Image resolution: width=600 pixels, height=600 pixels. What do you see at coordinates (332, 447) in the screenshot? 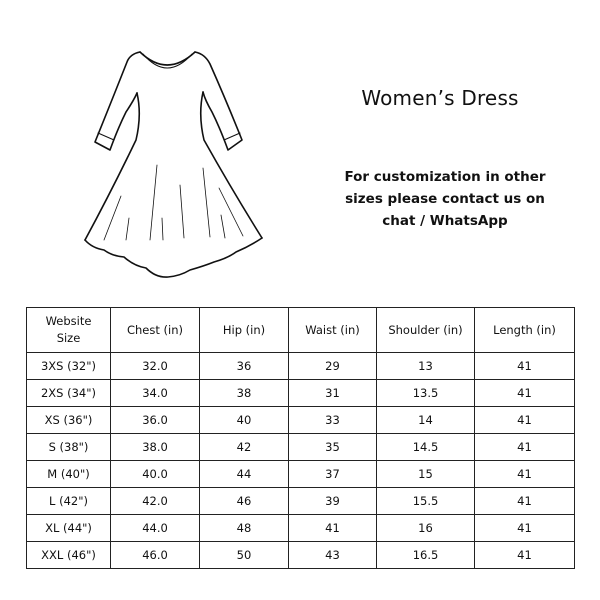
I see `cell-waist: 35` at bounding box center [332, 447].